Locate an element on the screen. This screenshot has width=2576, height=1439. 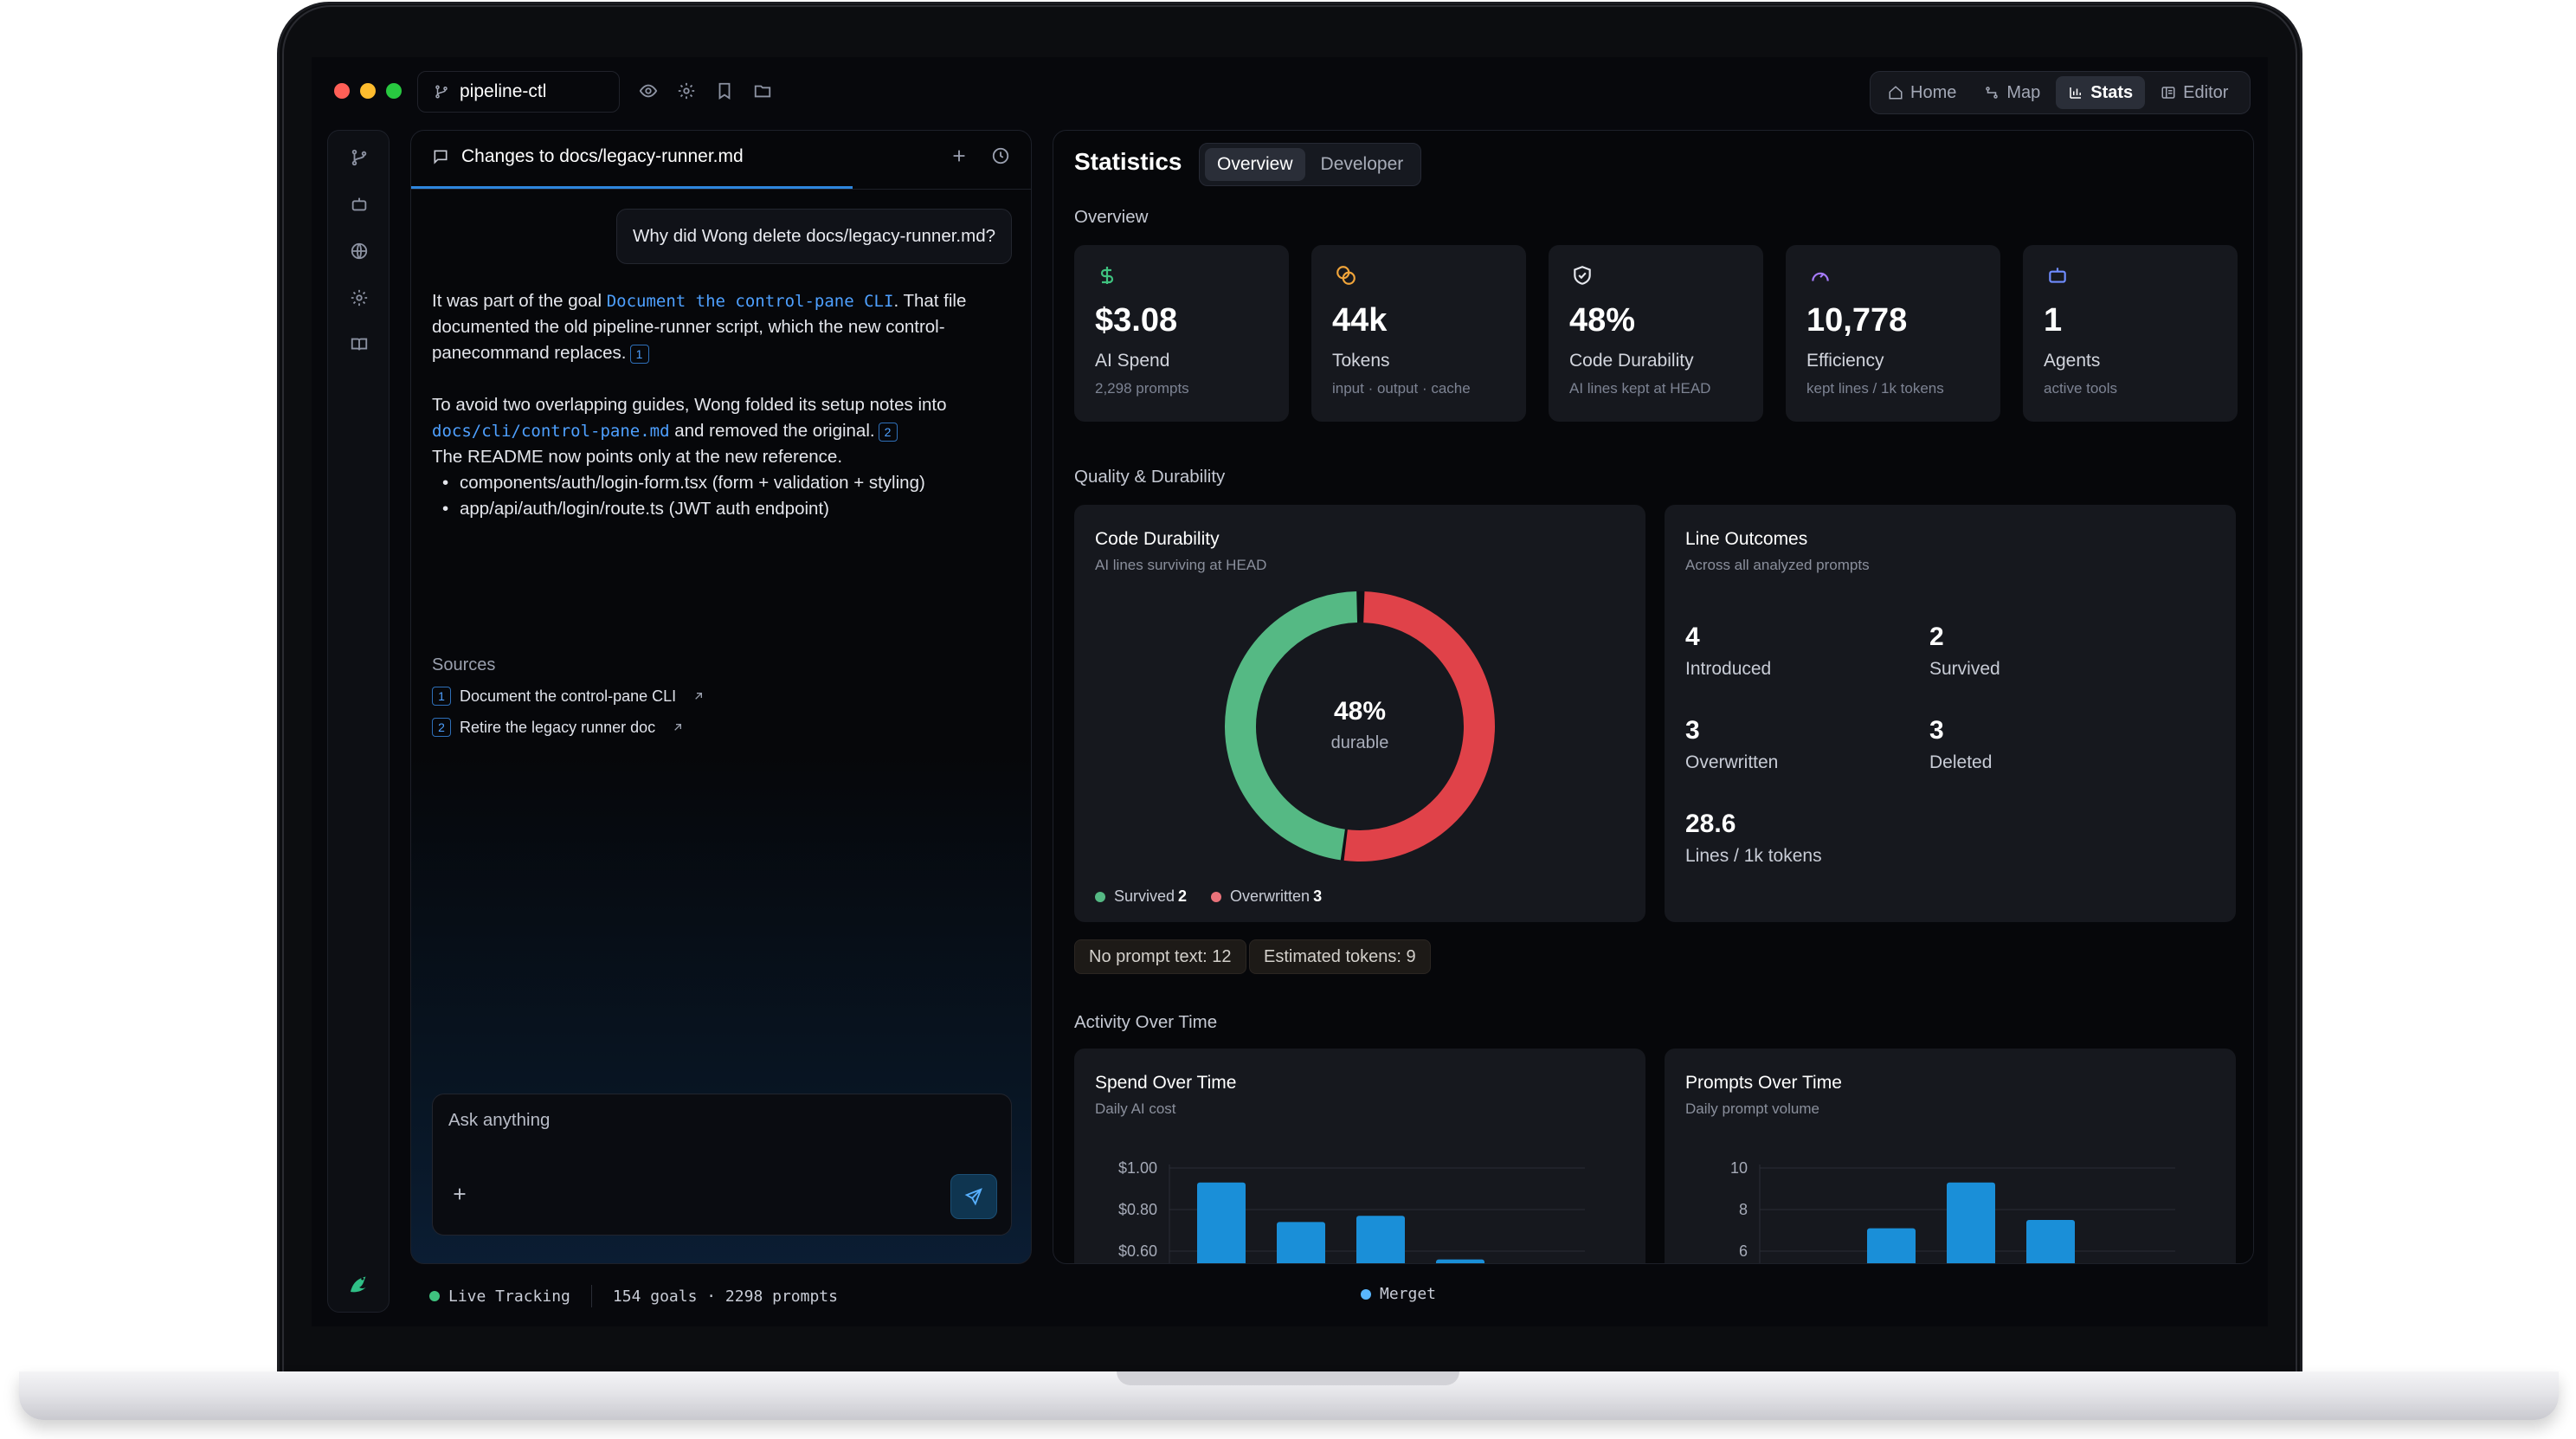
globe-rail-icon is located at coordinates (359, 254).